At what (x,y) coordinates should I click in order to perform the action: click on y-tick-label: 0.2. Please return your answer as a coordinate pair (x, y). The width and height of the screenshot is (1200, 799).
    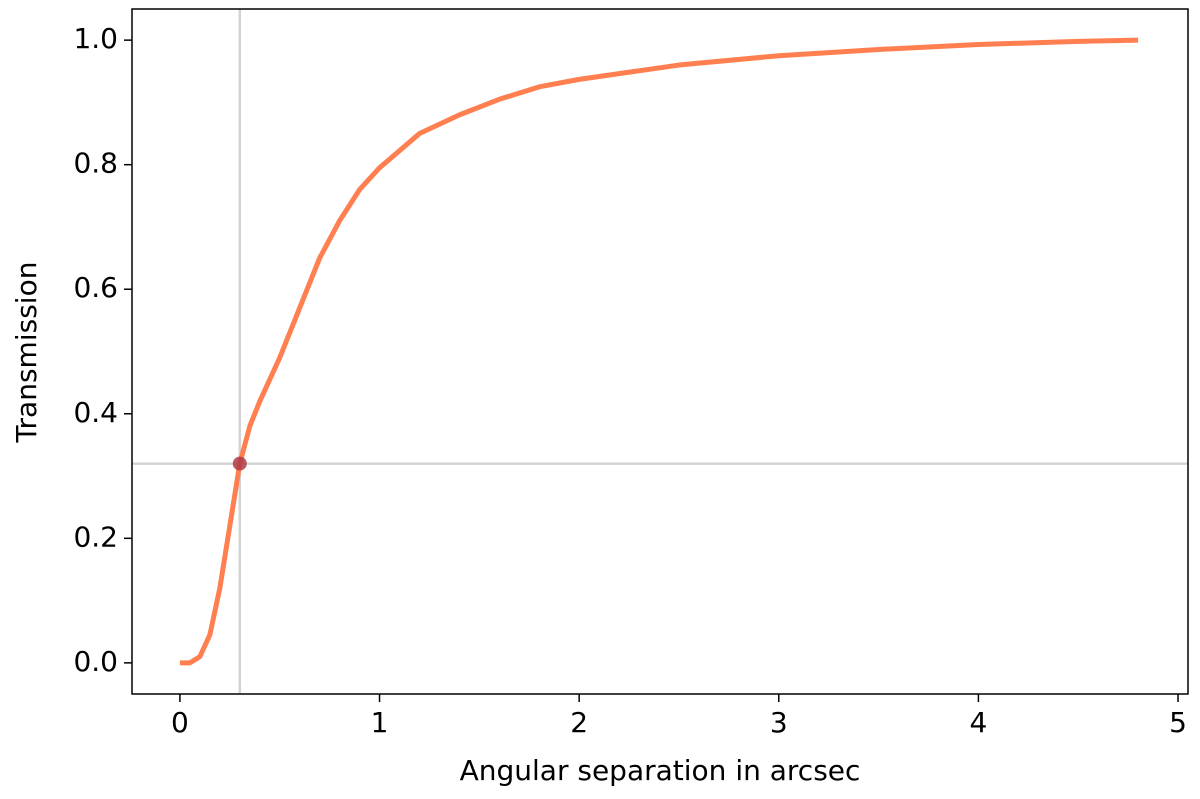
    Looking at the image, I should click on (95, 536).